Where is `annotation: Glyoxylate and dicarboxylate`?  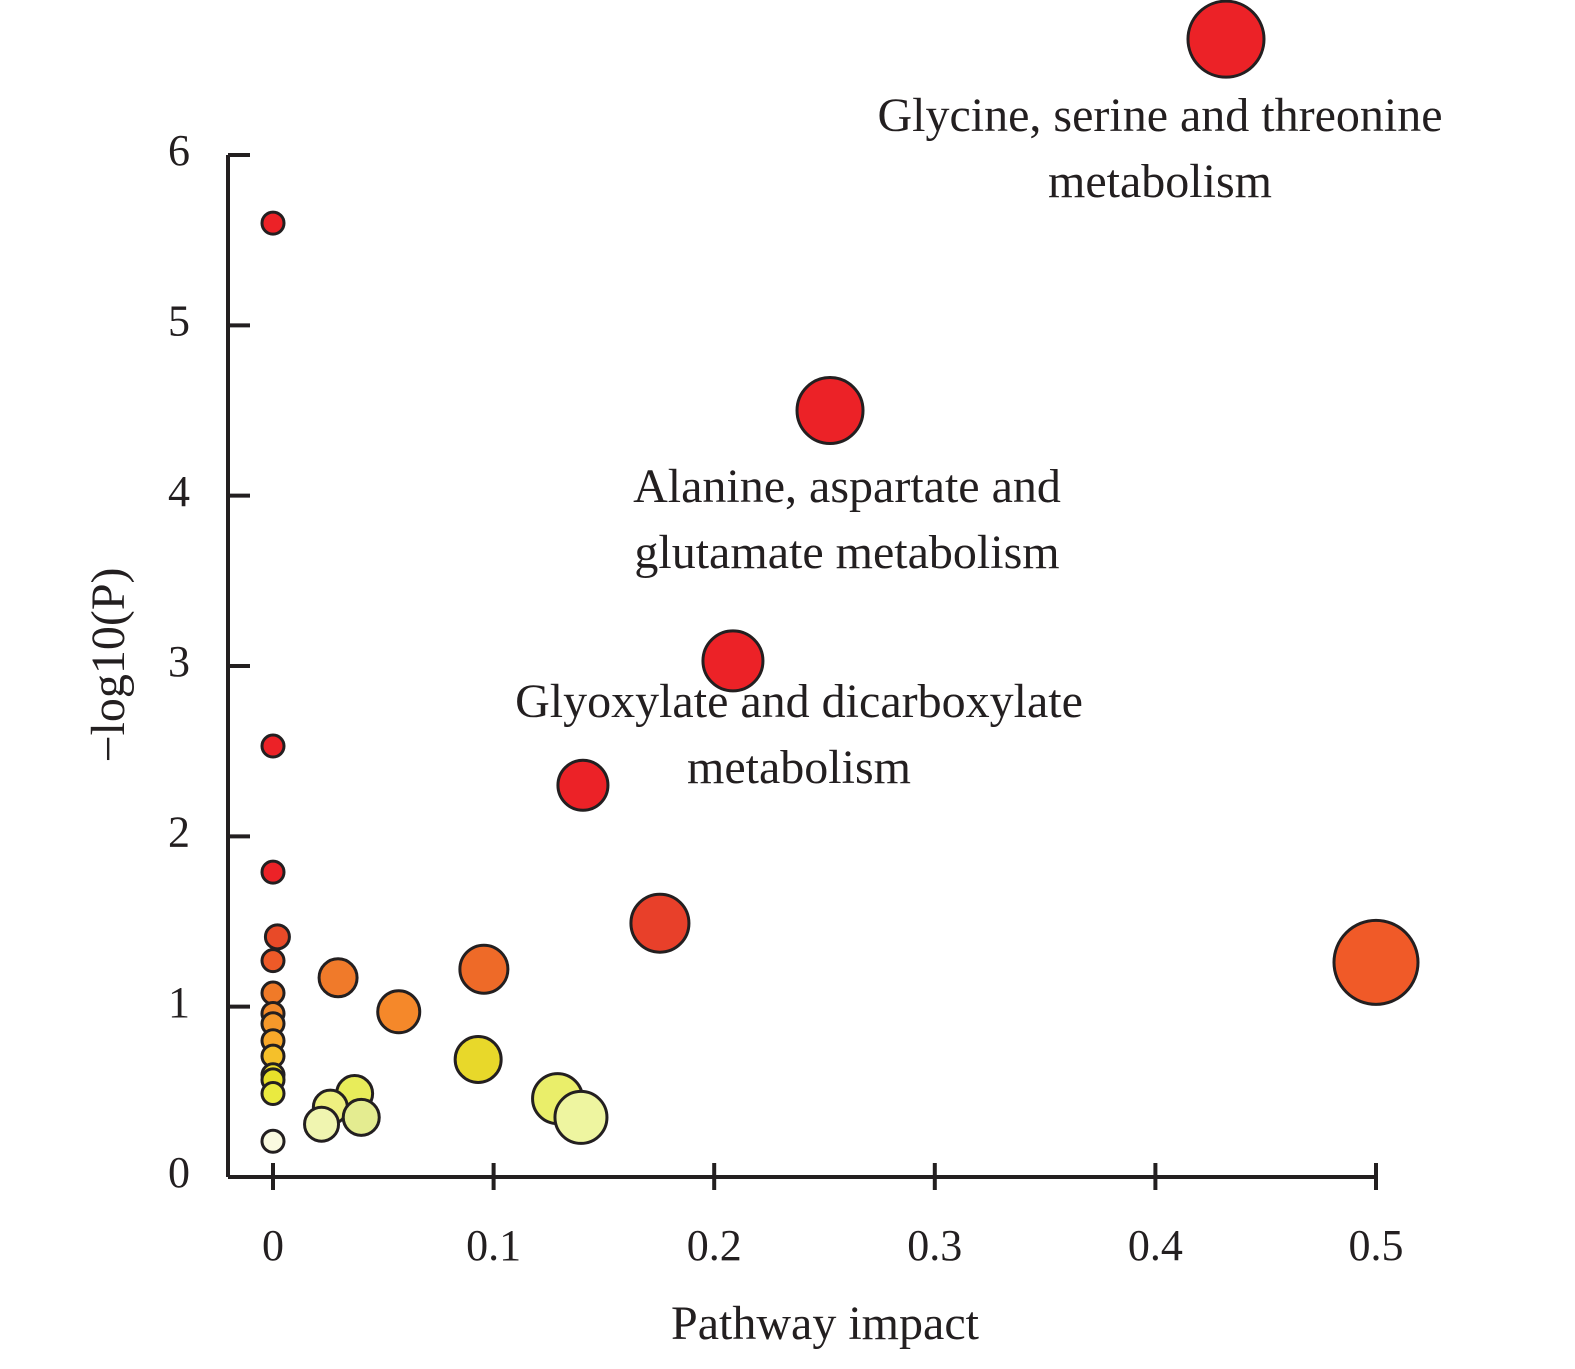
annotation: Glyoxylate and dicarboxylate is located at coordinates (799, 701).